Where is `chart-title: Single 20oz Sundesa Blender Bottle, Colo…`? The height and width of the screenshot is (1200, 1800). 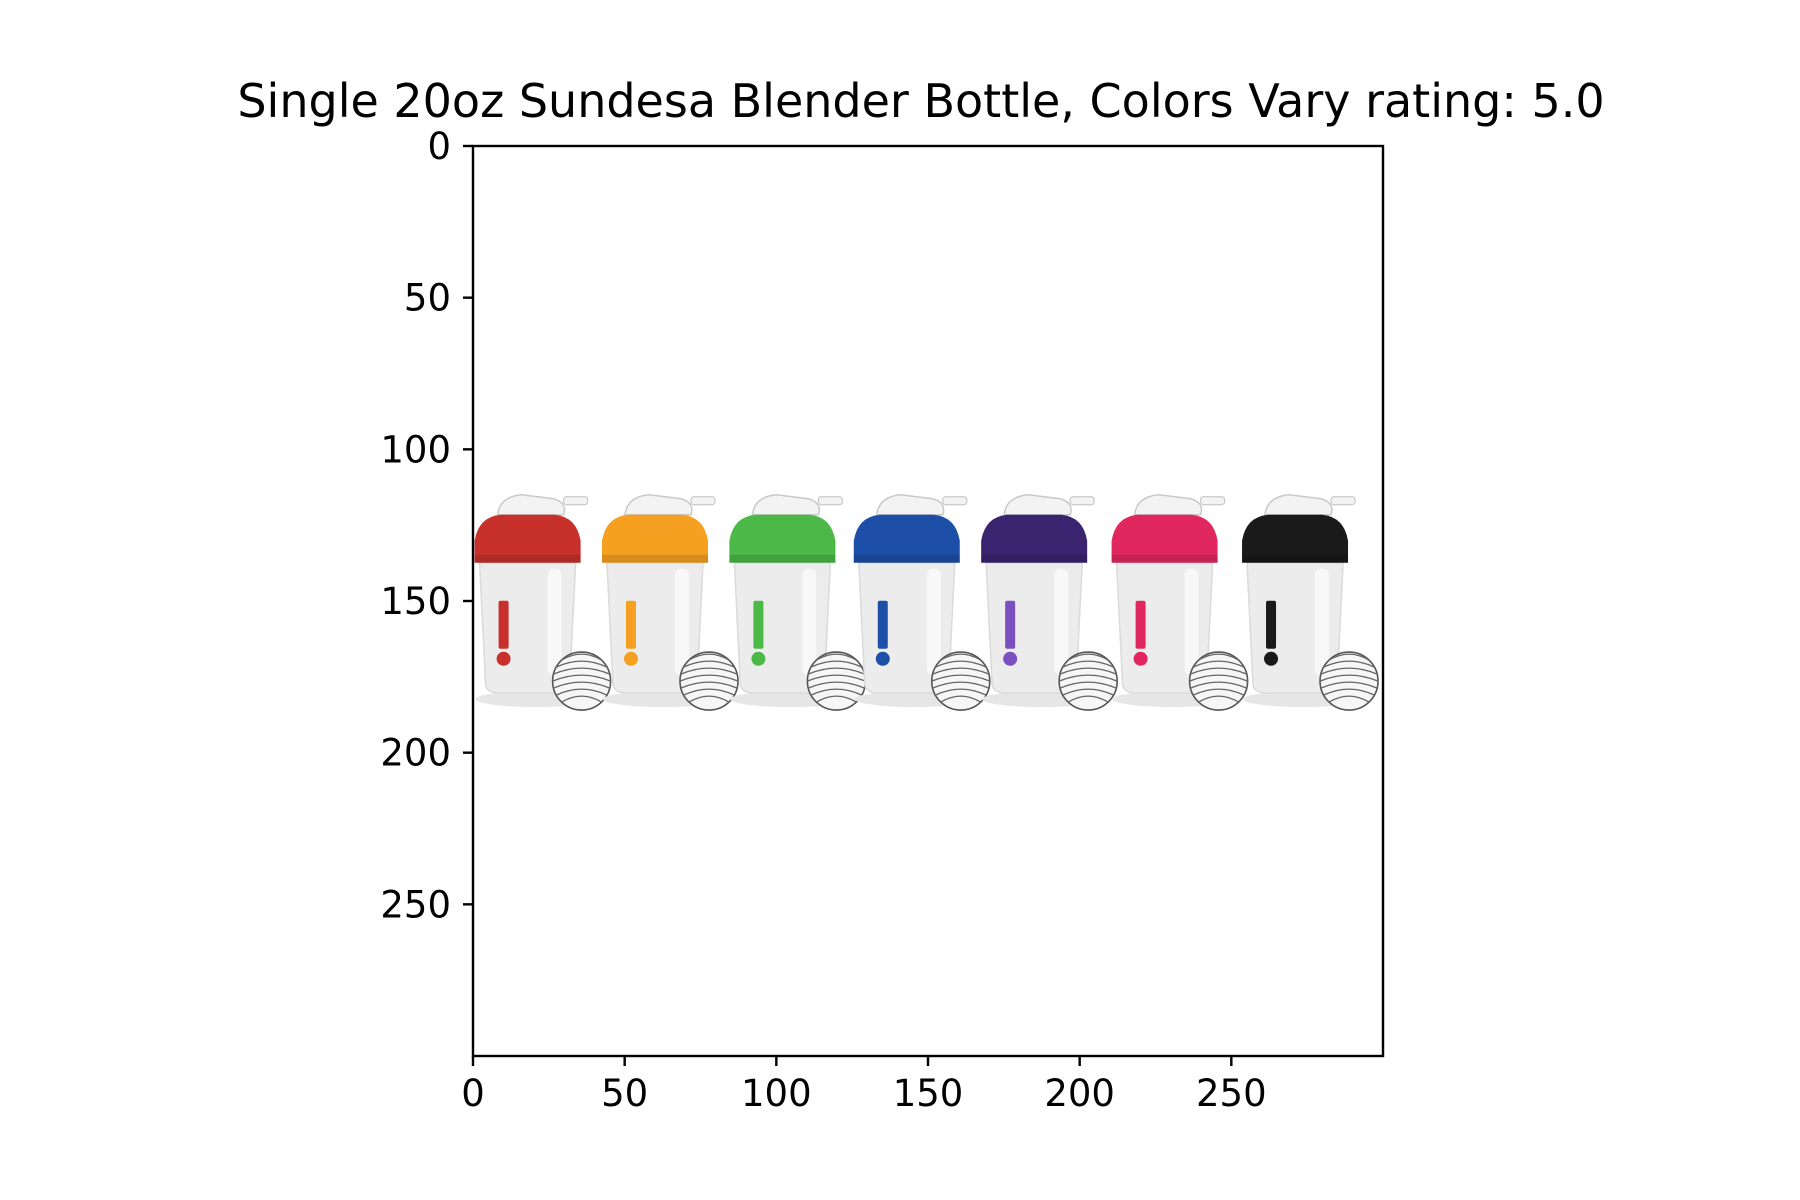 chart-title: Single 20oz Sundesa Blender Bottle, Colo… is located at coordinates (920, 101).